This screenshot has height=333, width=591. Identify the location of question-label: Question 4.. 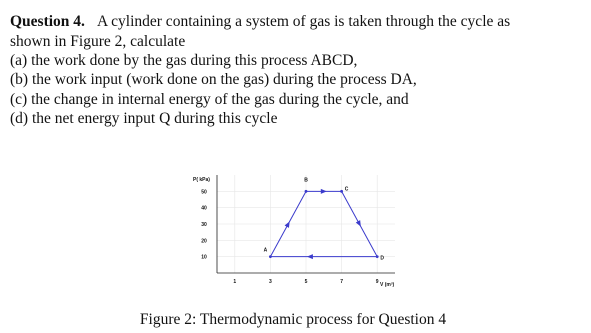
(47, 21).